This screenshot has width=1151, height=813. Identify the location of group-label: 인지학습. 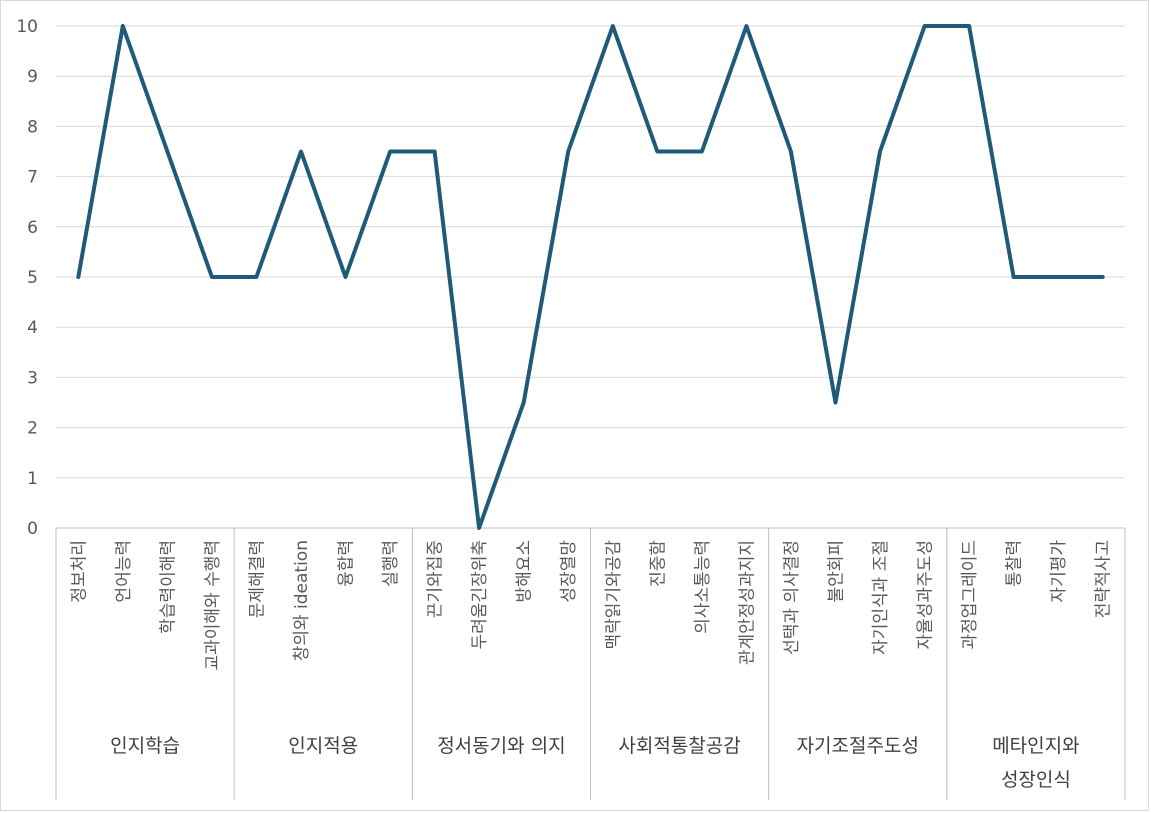
(145, 746).